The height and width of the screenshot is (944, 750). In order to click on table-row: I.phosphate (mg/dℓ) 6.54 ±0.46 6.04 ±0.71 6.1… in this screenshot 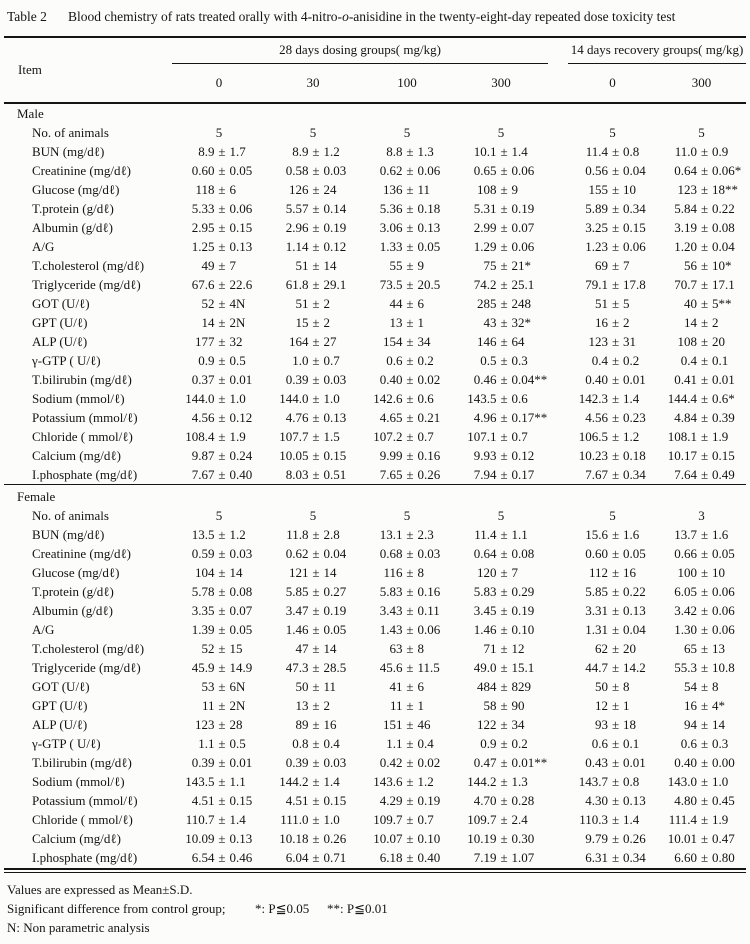, I will do `click(375, 857)`.